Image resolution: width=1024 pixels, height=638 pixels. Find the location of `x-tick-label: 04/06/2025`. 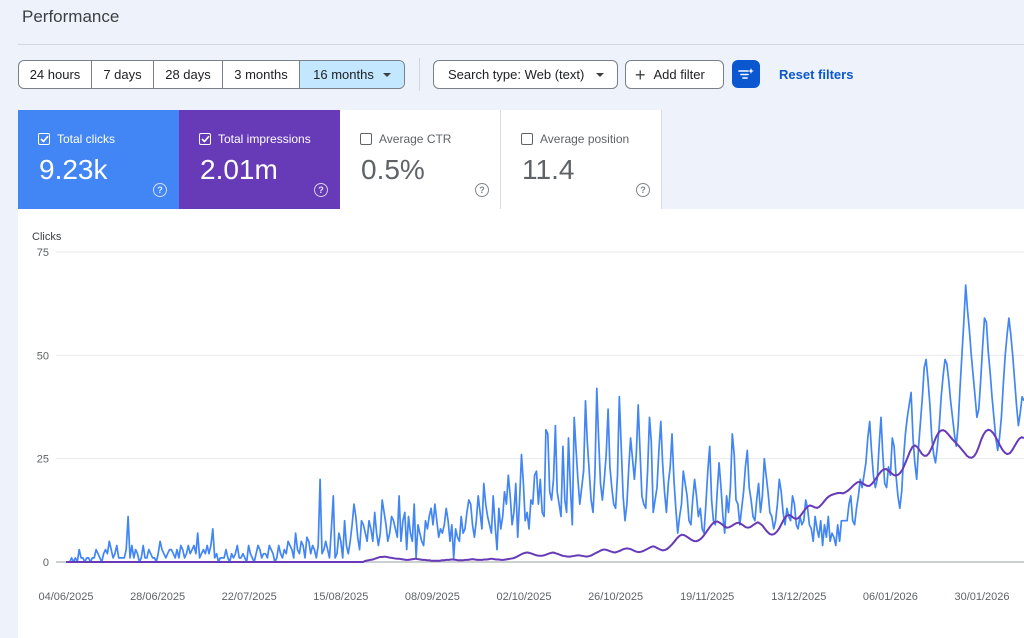

x-tick-label: 04/06/2025 is located at coordinates (65, 597).